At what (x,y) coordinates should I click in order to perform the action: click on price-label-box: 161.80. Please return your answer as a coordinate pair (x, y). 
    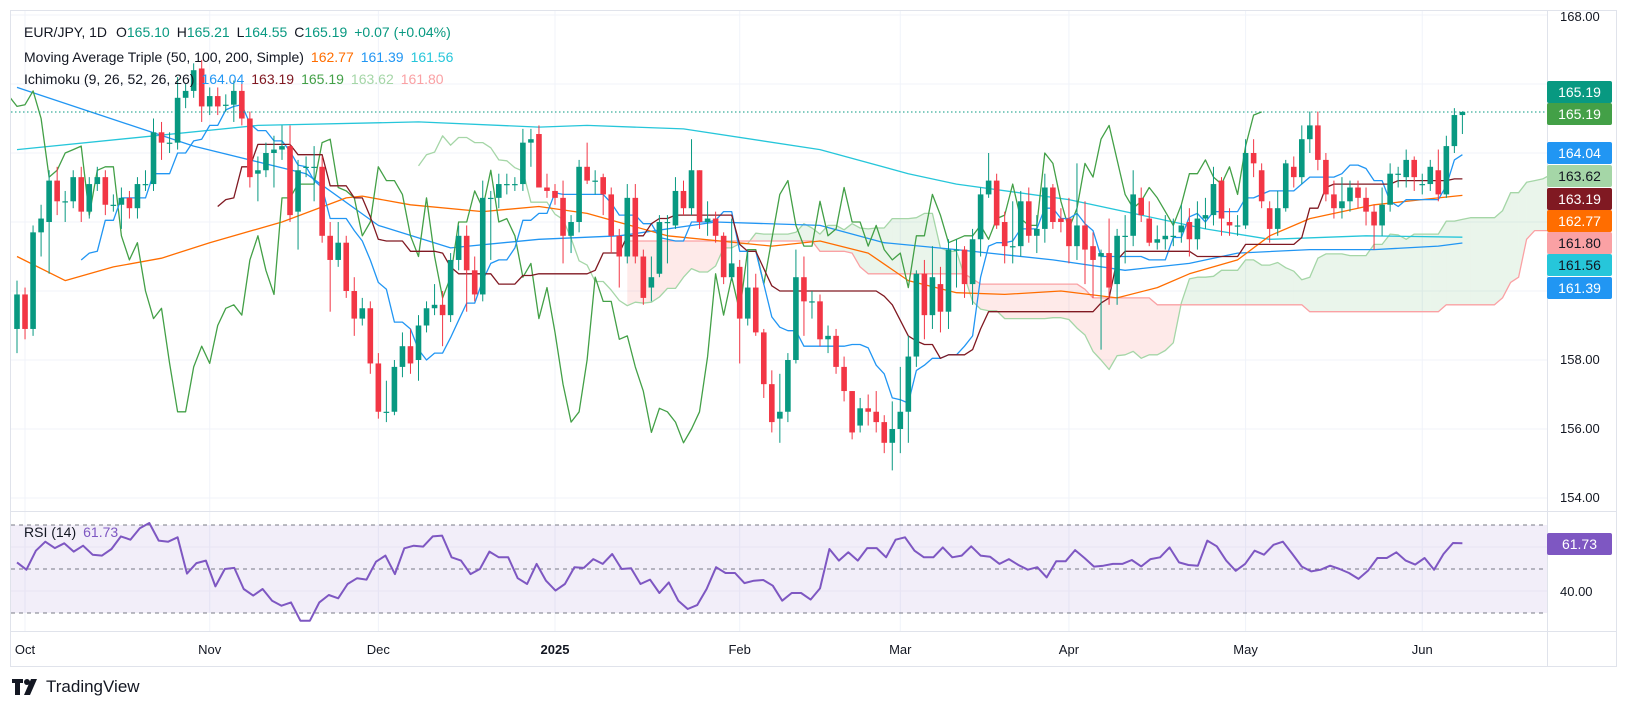
    Looking at the image, I should click on (1579, 243).